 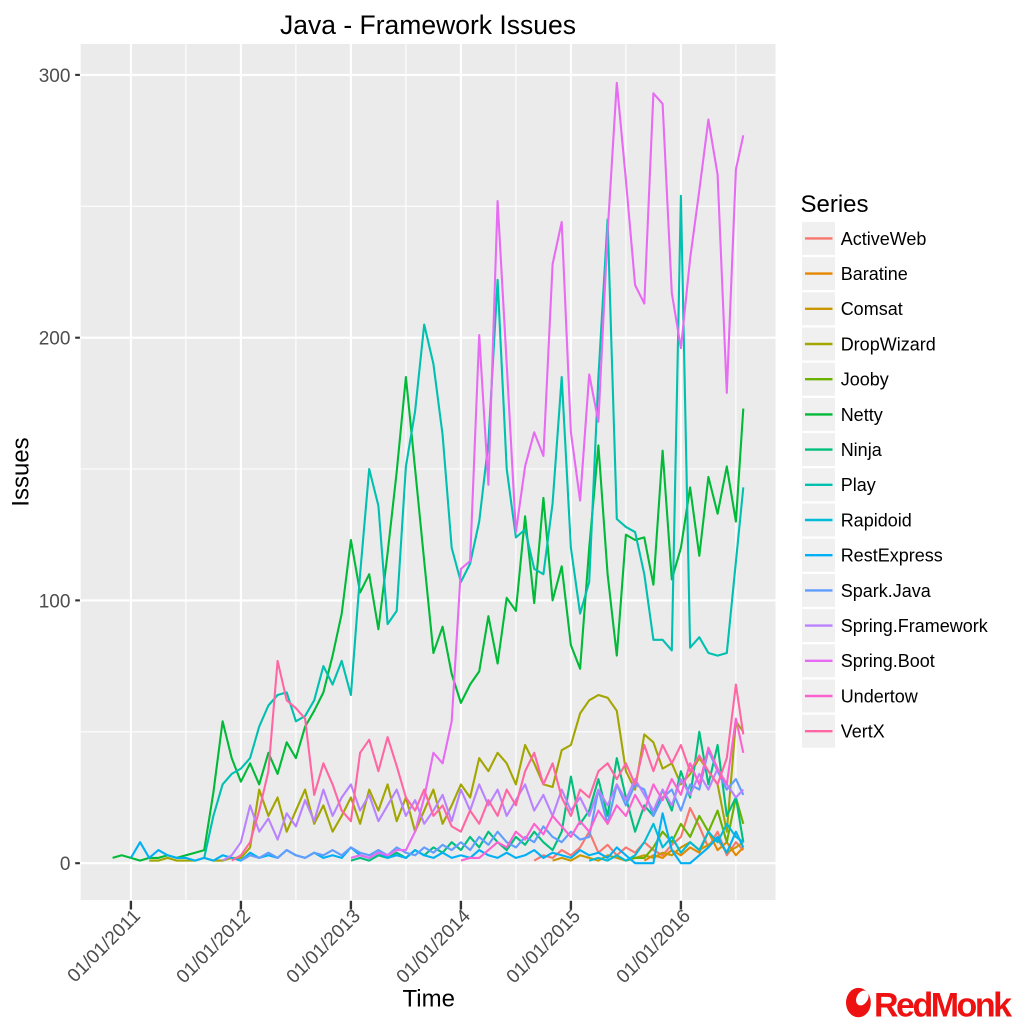 I want to click on svg-text: RedMonk, so click(x=943, y=1005).